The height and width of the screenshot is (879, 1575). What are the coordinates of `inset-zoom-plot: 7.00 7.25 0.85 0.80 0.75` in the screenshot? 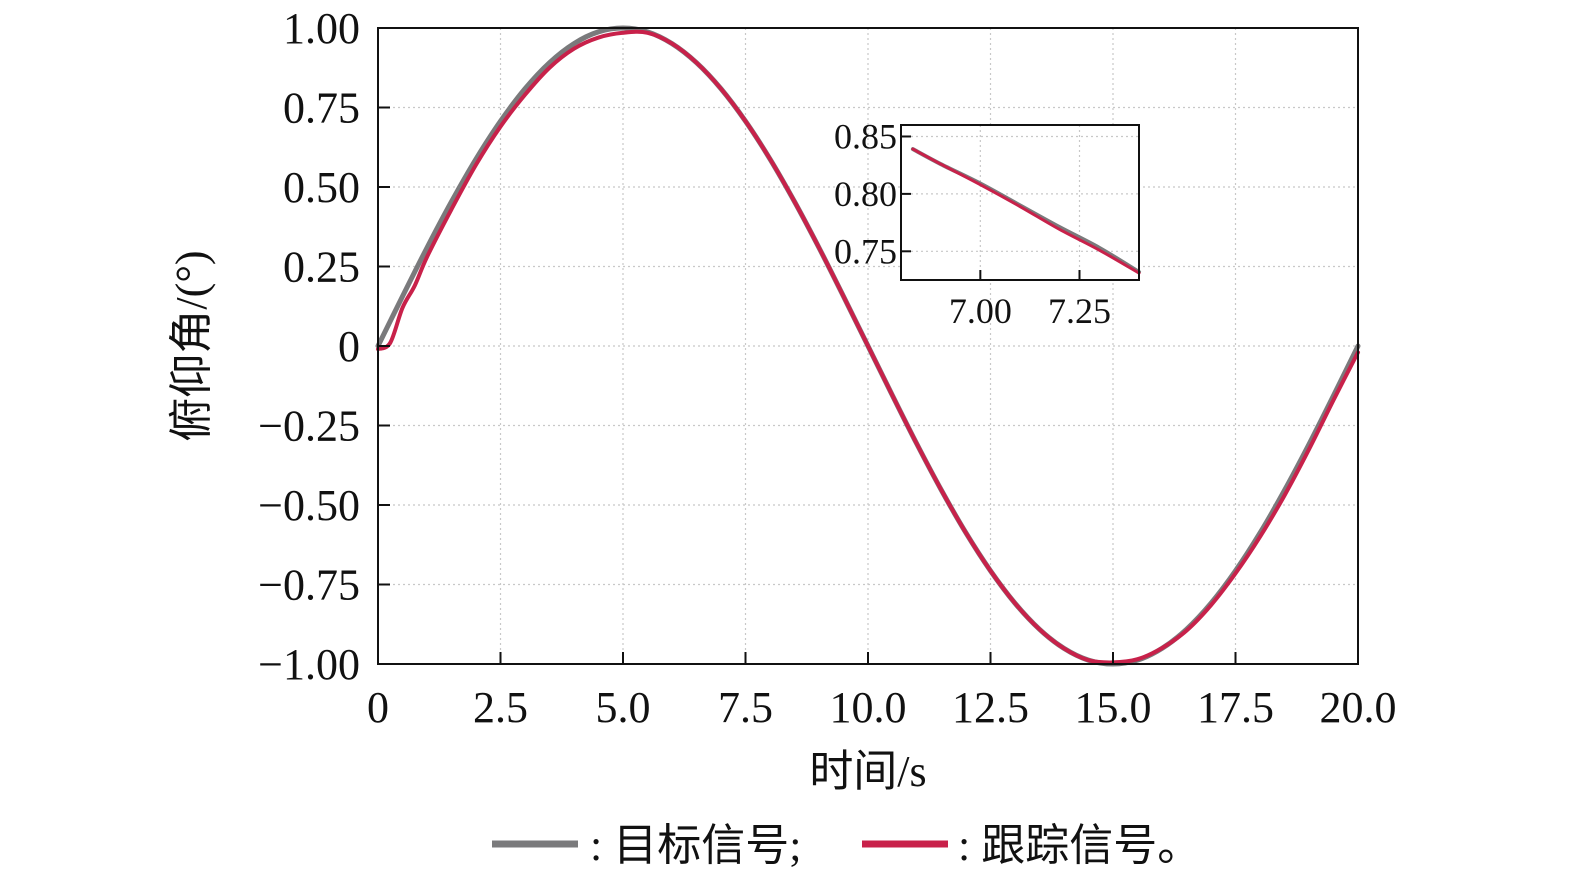 It's located at (987, 223).